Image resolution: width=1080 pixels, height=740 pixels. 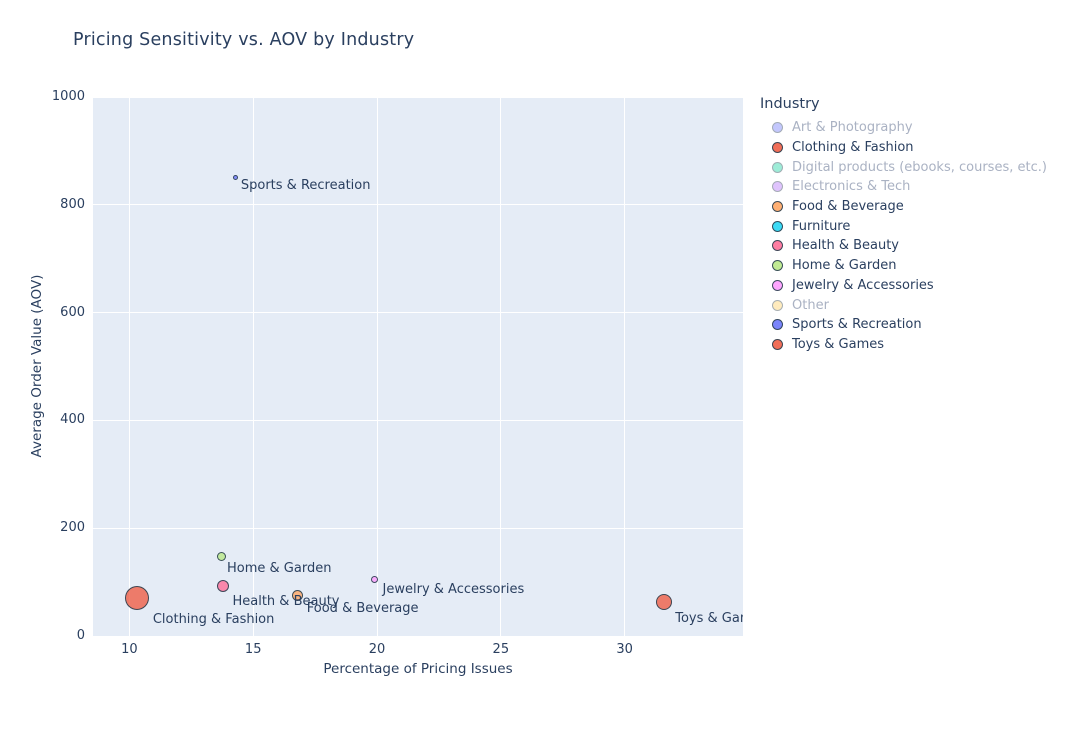 I want to click on x-axis-title: Percentage of Pricing Issues, so click(x=418, y=669).